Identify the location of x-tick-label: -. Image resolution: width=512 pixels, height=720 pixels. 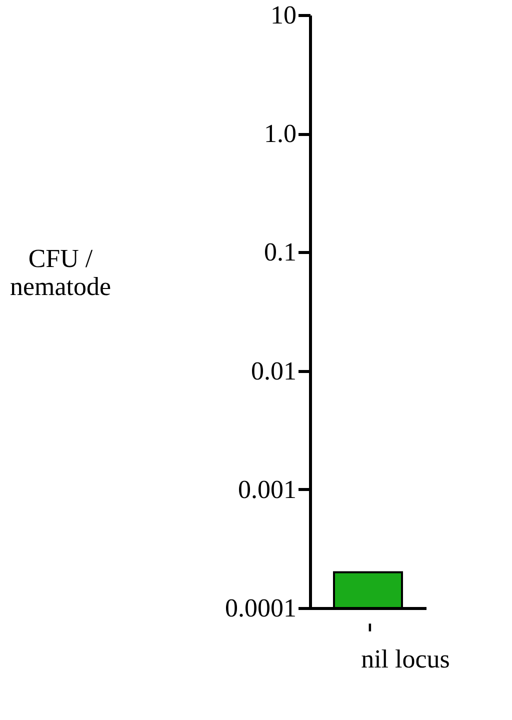
(367, 627).